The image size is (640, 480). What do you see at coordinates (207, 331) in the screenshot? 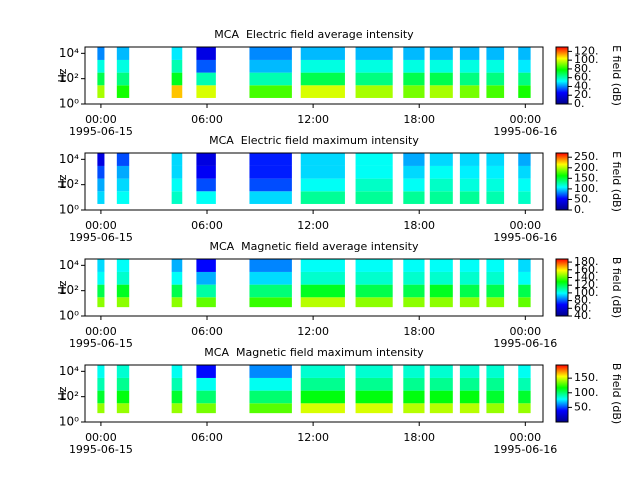
I see `x-tick-label: 06:00` at bounding box center [207, 331].